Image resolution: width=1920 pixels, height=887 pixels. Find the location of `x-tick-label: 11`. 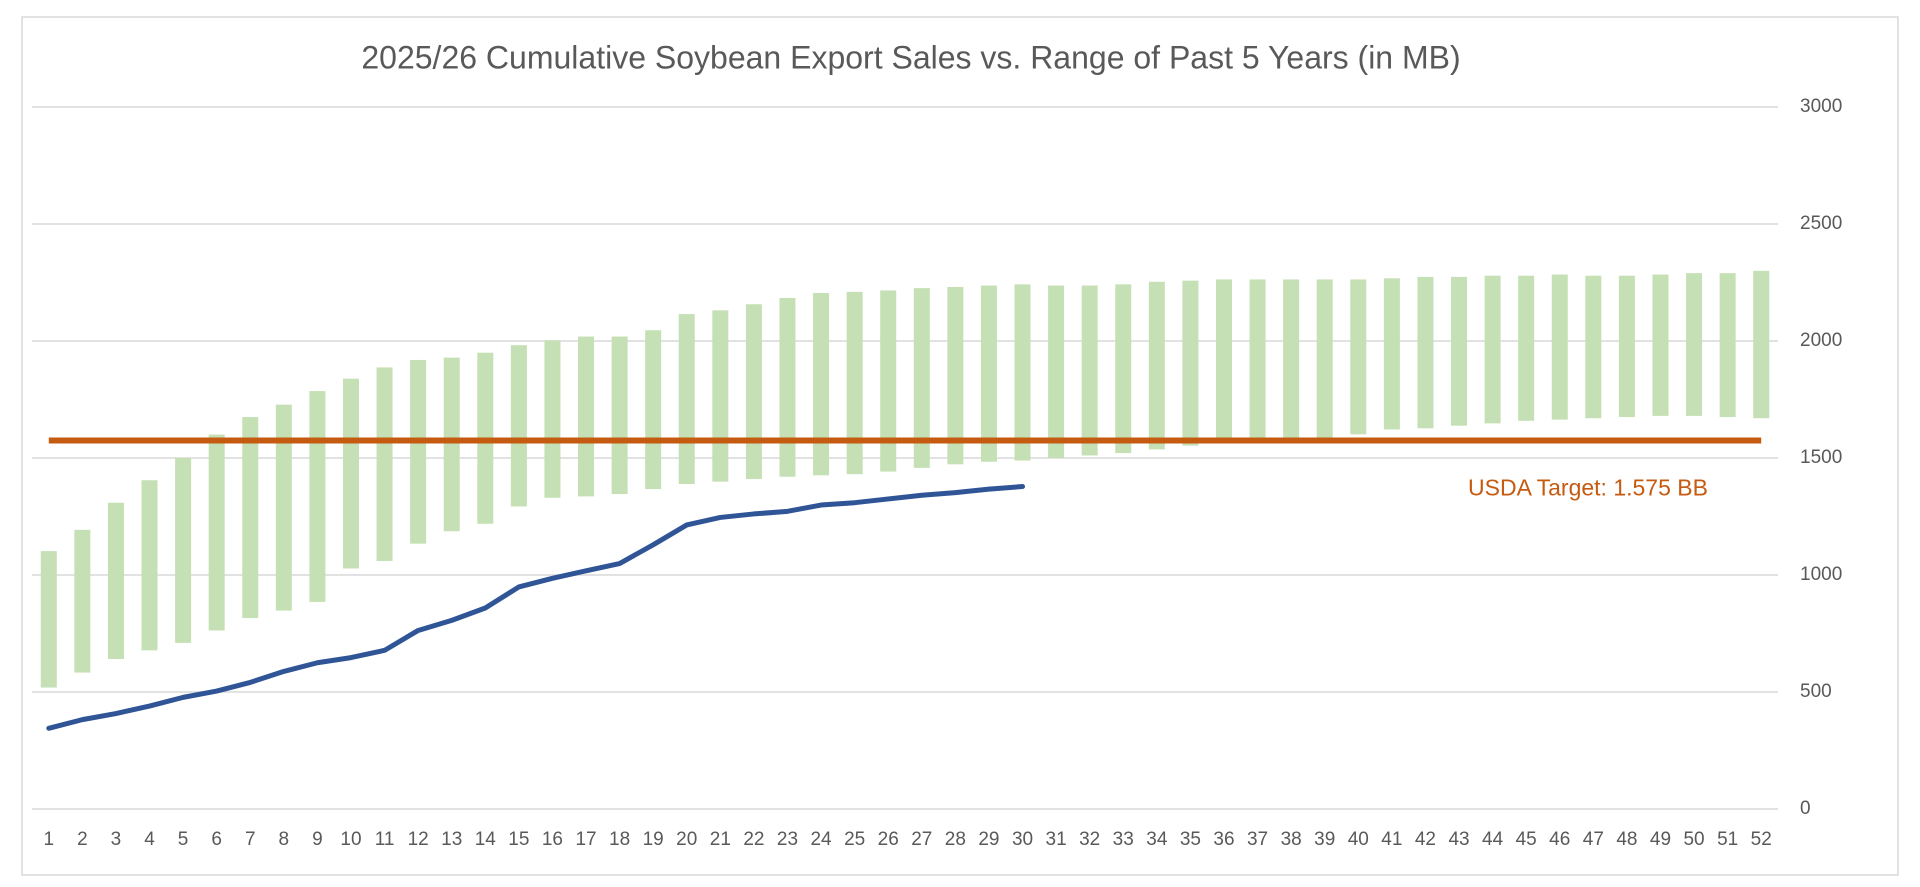

x-tick-label: 11 is located at coordinates (385, 839).